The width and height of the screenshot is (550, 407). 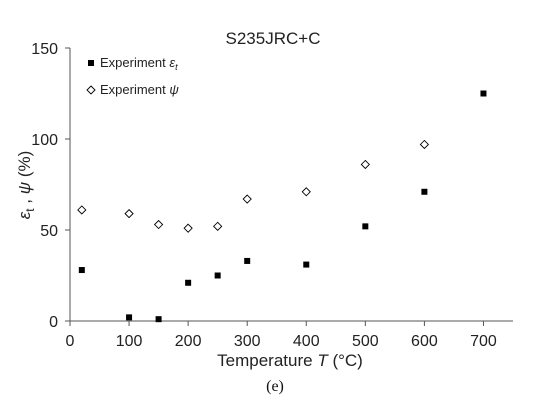 What do you see at coordinates (306, 341) in the screenshot?
I see `x-tick-label: 400` at bounding box center [306, 341].